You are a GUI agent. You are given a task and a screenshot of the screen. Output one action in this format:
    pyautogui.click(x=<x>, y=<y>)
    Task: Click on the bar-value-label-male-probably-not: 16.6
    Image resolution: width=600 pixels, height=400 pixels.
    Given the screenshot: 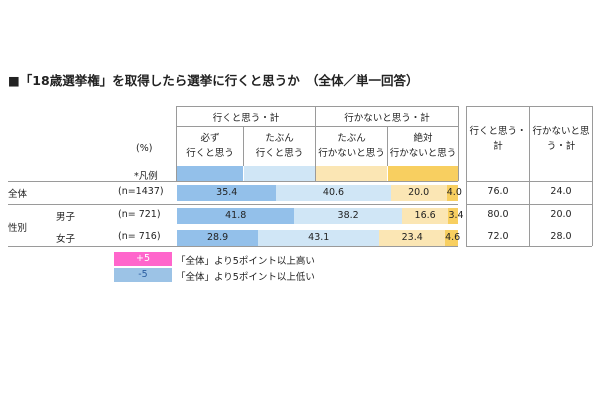 What is the action you would take?
    pyautogui.click(x=425, y=215)
    